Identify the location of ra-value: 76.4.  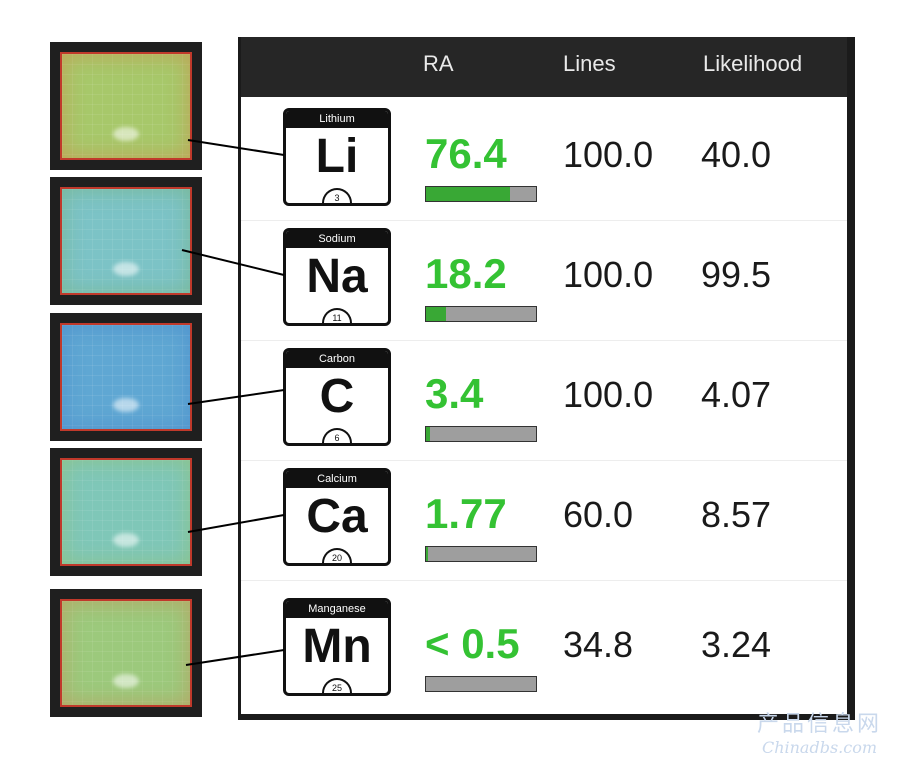
(466, 153).